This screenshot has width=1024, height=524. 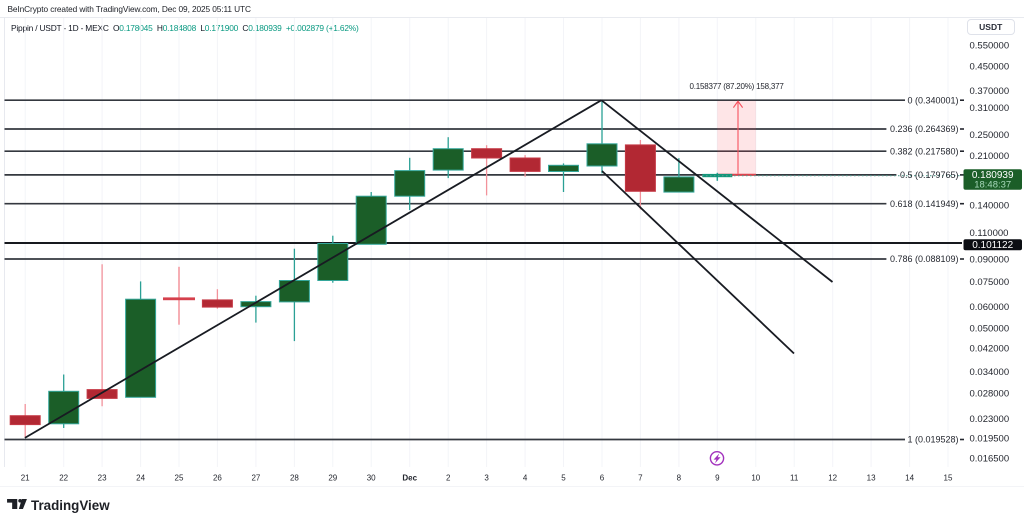 What do you see at coordinates (255, 478) in the screenshot?
I see `svg-text: 27` at bounding box center [255, 478].